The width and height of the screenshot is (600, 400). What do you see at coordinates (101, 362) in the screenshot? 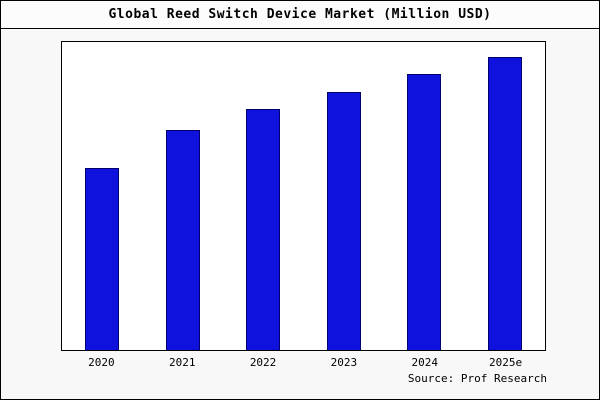
I see `x-tick-label-2020: 2020` at bounding box center [101, 362].